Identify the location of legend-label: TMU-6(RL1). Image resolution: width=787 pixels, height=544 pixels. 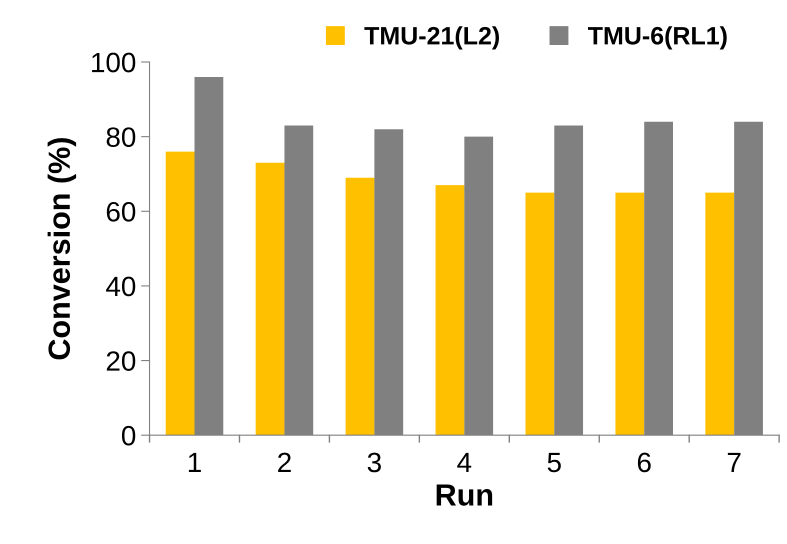
(657, 38).